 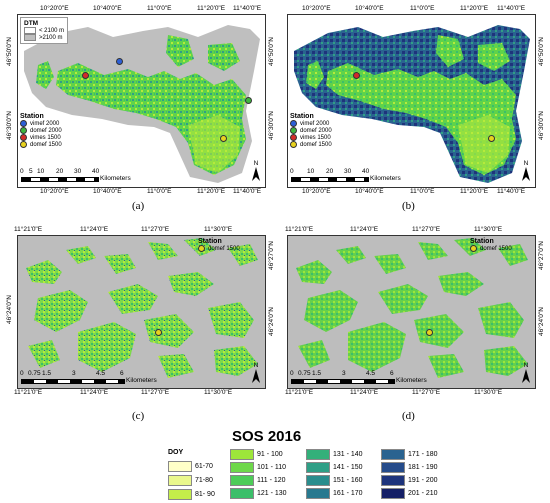 I want to click on dtm-item: < 2100 m, so click(x=44, y=30).